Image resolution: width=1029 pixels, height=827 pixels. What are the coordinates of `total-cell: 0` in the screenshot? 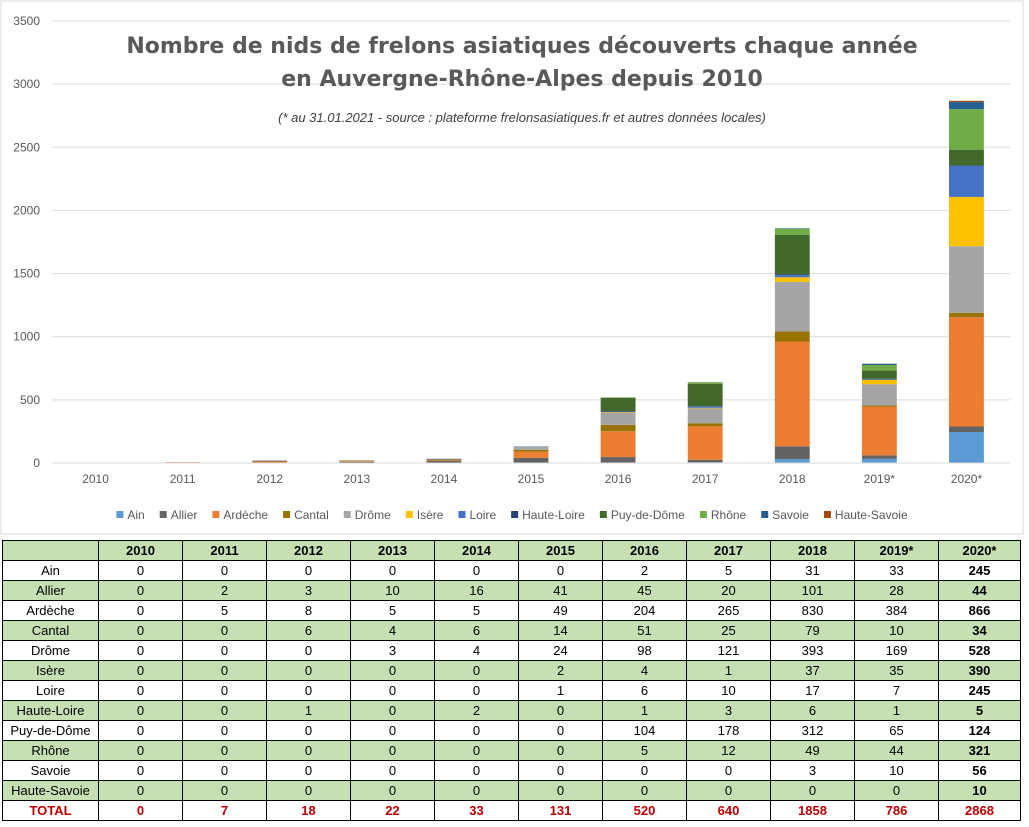 It's located at (140, 810).